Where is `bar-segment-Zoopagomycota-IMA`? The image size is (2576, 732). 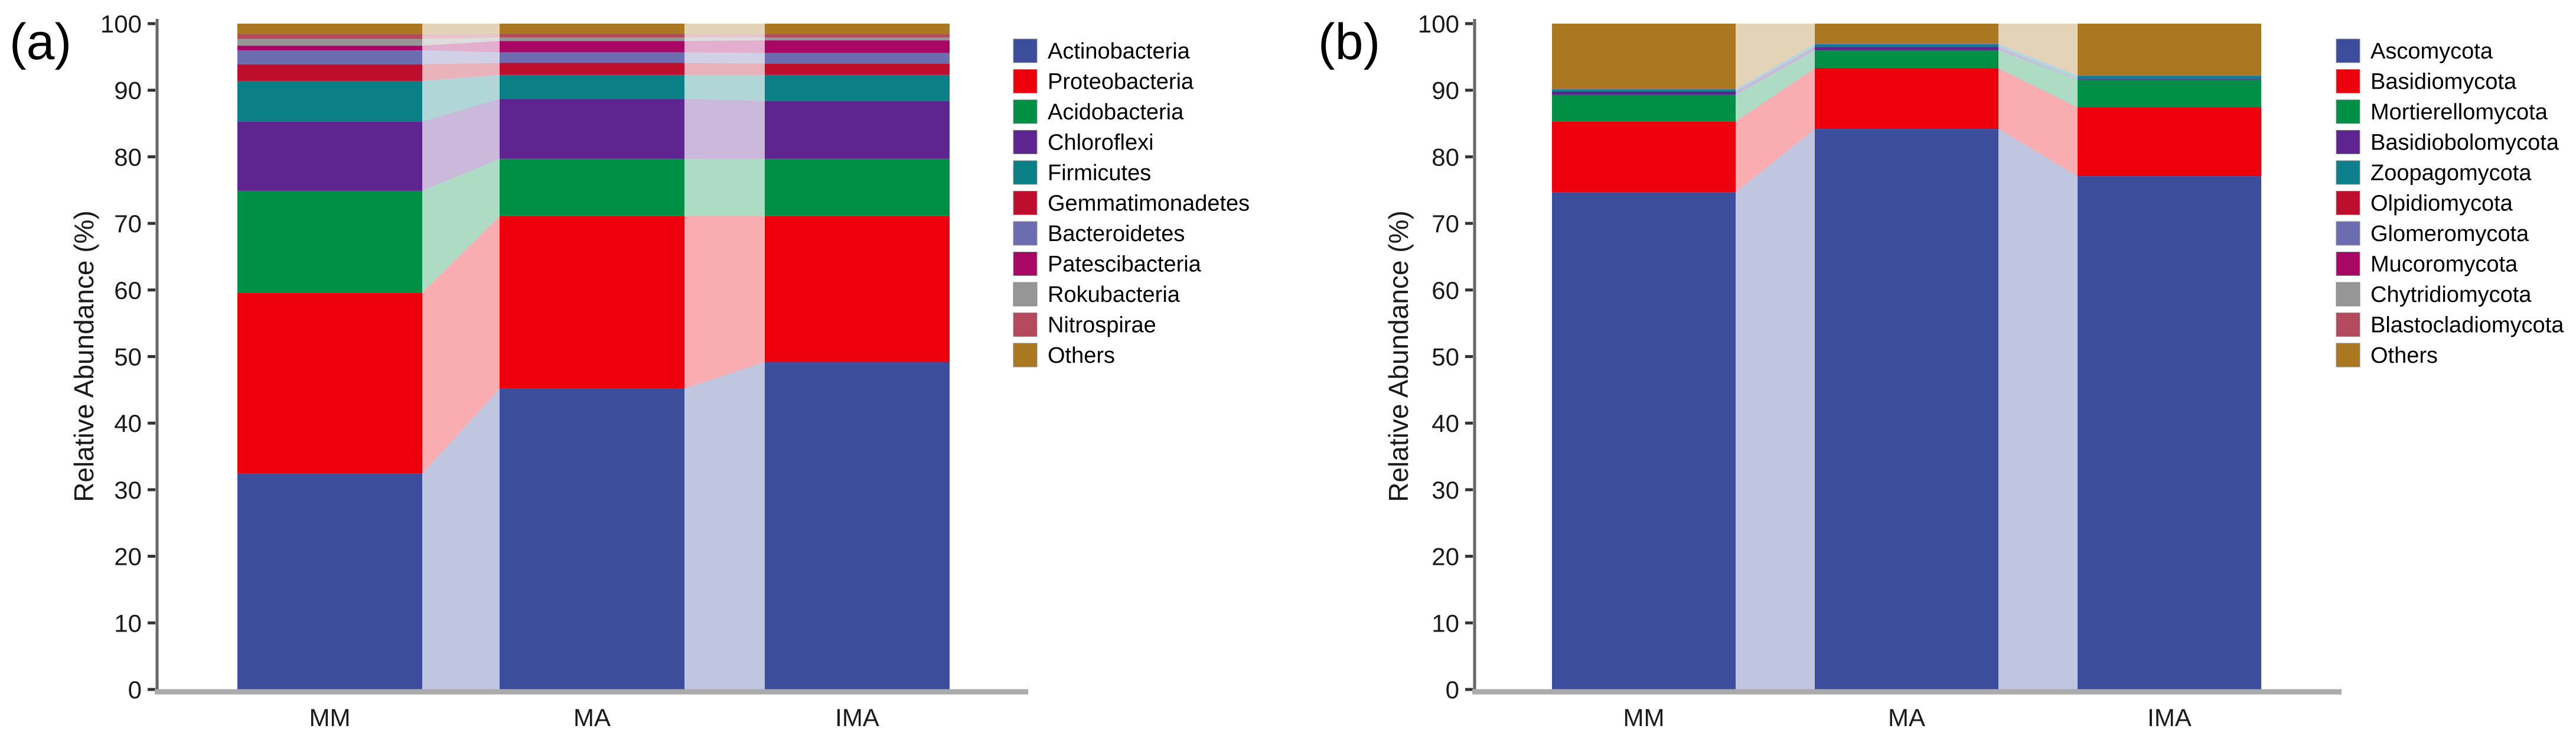 bar-segment-Zoopagomycota-IMA is located at coordinates (2169, 78).